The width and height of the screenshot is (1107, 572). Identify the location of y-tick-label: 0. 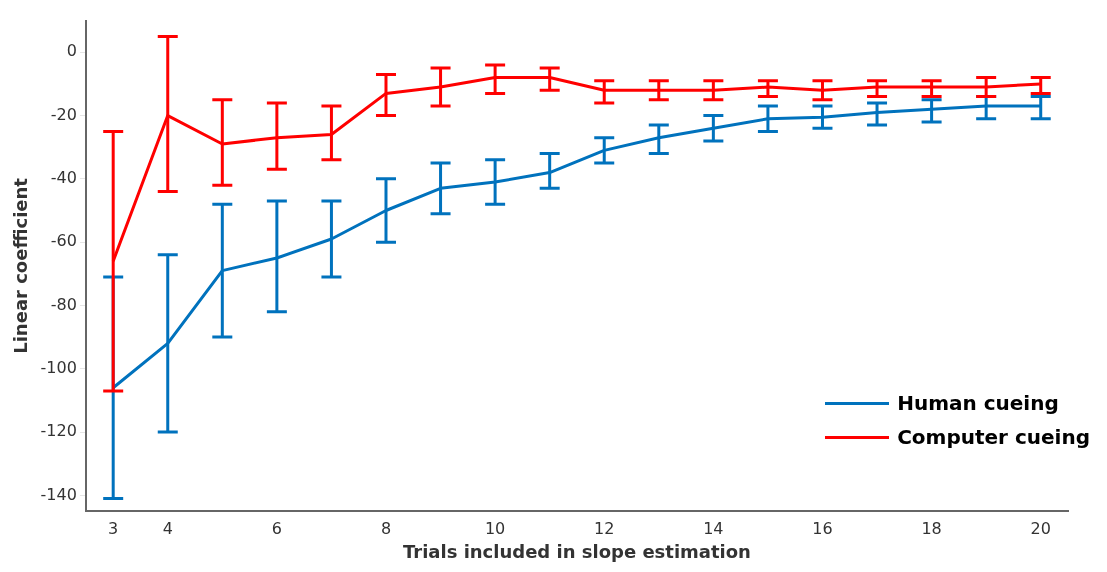
(71, 51).